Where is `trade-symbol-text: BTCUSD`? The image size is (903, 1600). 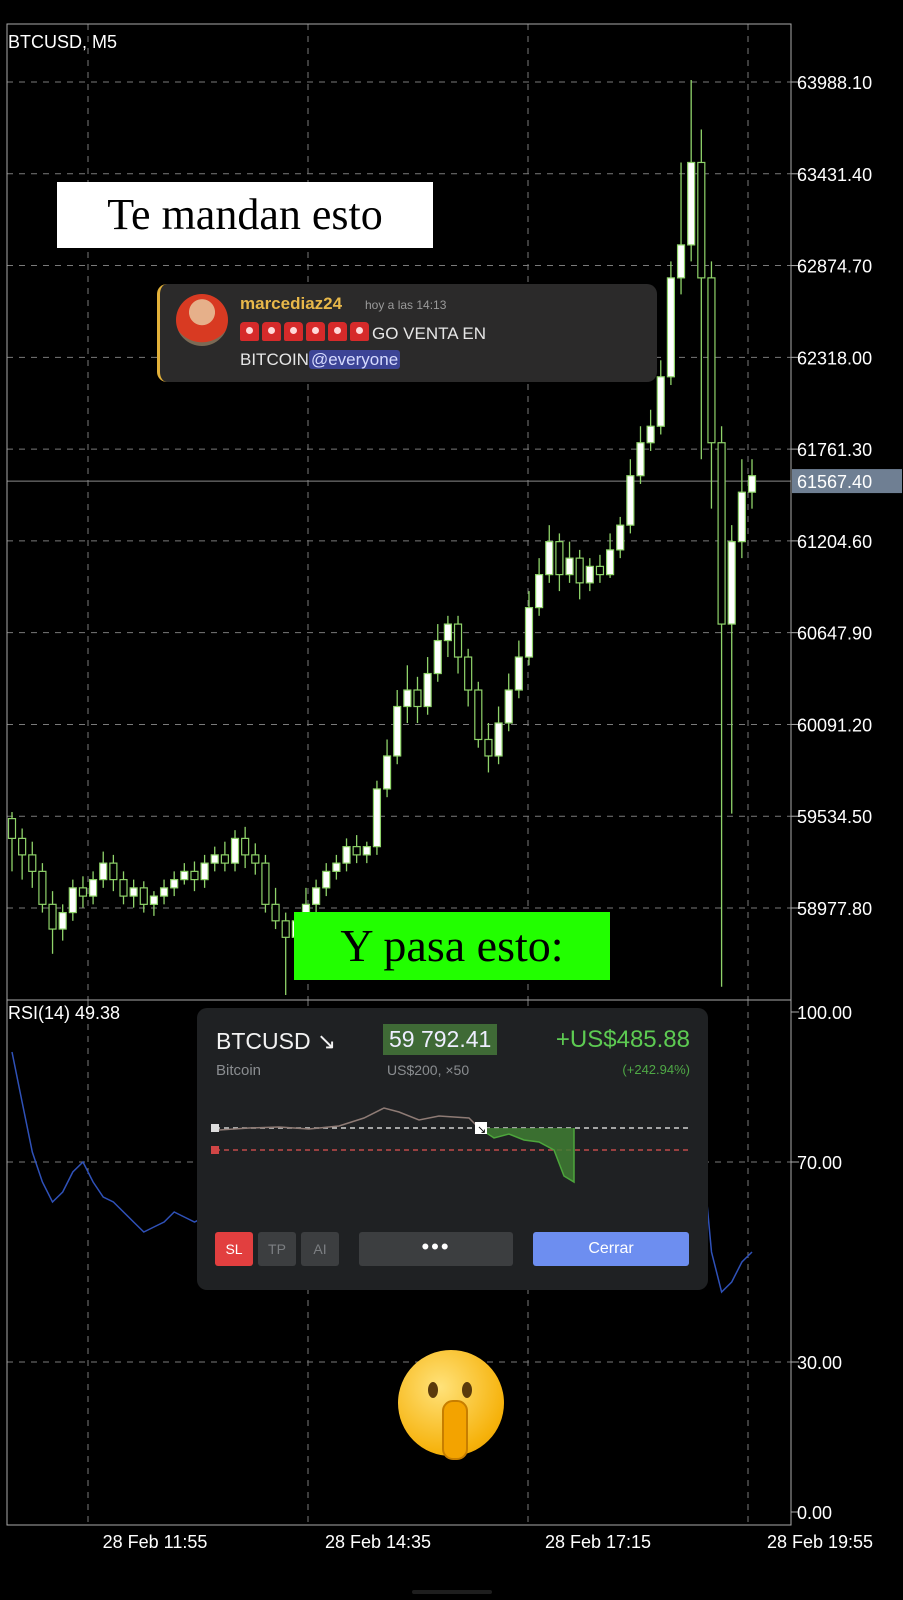
trade-symbol-text: BTCUSD is located at coordinates (263, 1041).